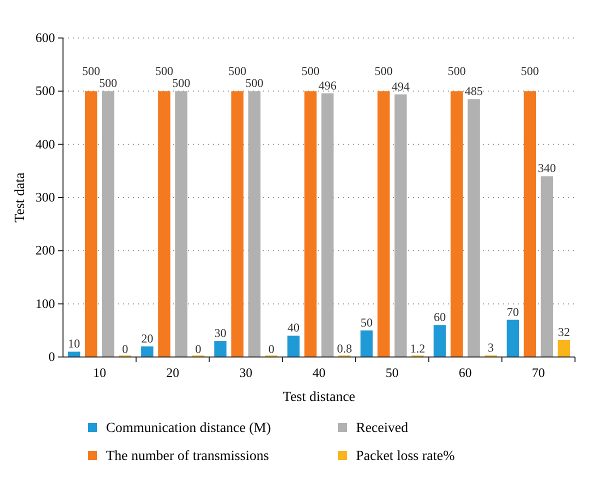  Describe the element at coordinates (173, 372) in the screenshot. I see `x-tick-label: 20` at that location.